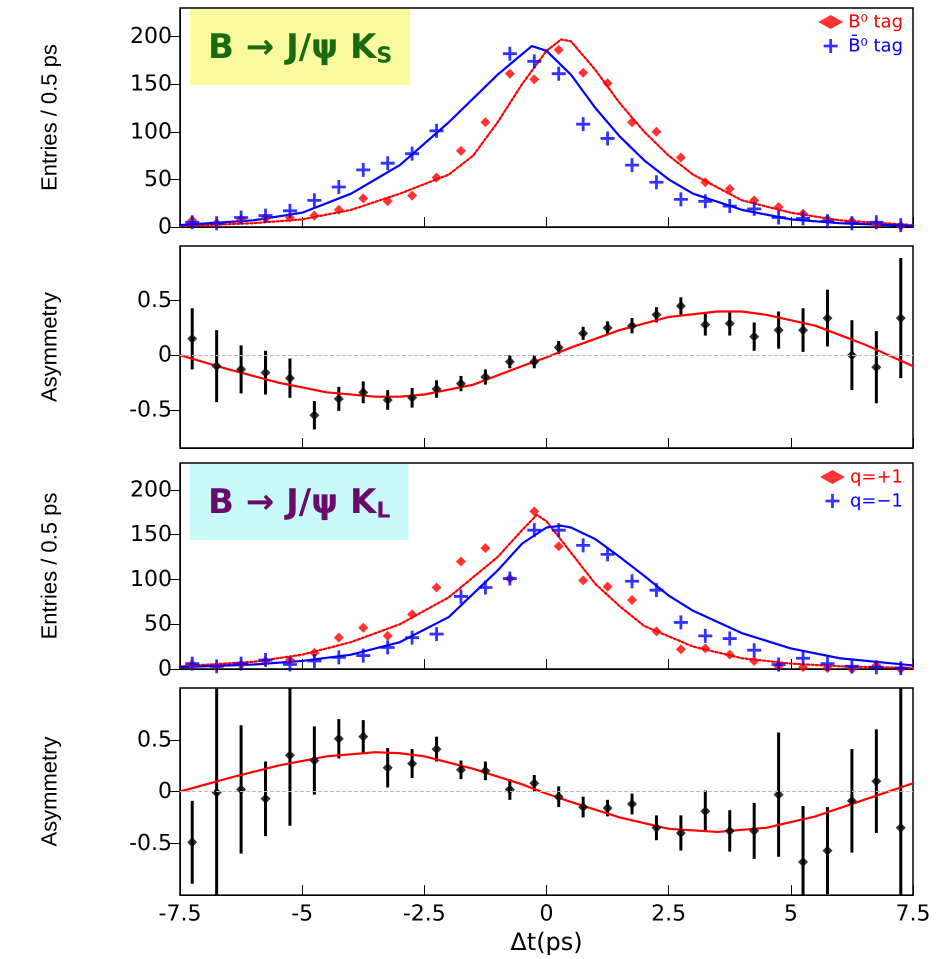  Describe the element at coordinates (424, 914) in the screenshot. I see `x-tick-label: -2.5` at that location.